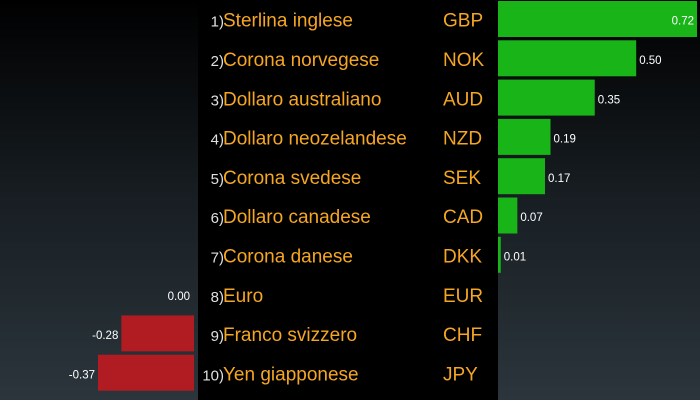 The height and width of the screenshot is (400, 700). What do you see at coordinates (460, 374) in the screenshot?
I see `currency-code-label: JPY` at bounding box center [460, 374].